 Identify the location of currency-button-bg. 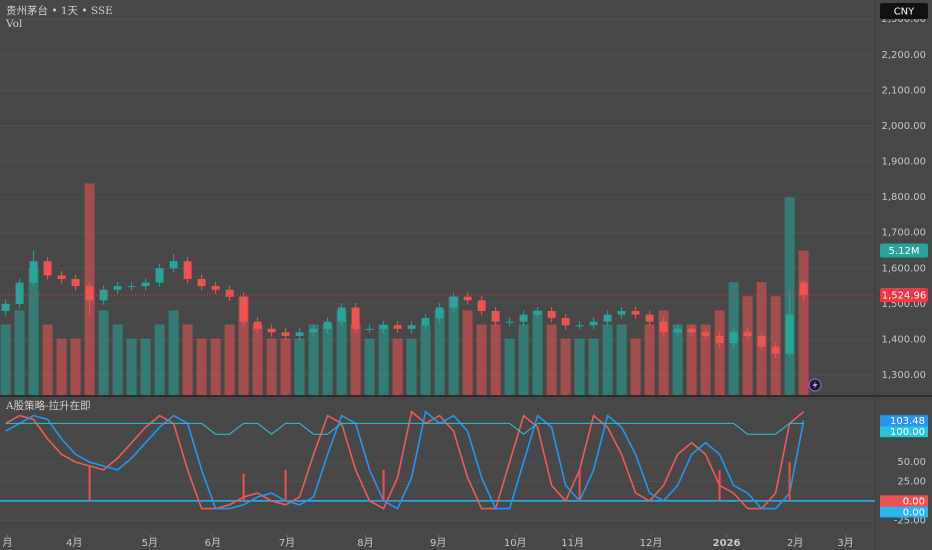
(904, 11).